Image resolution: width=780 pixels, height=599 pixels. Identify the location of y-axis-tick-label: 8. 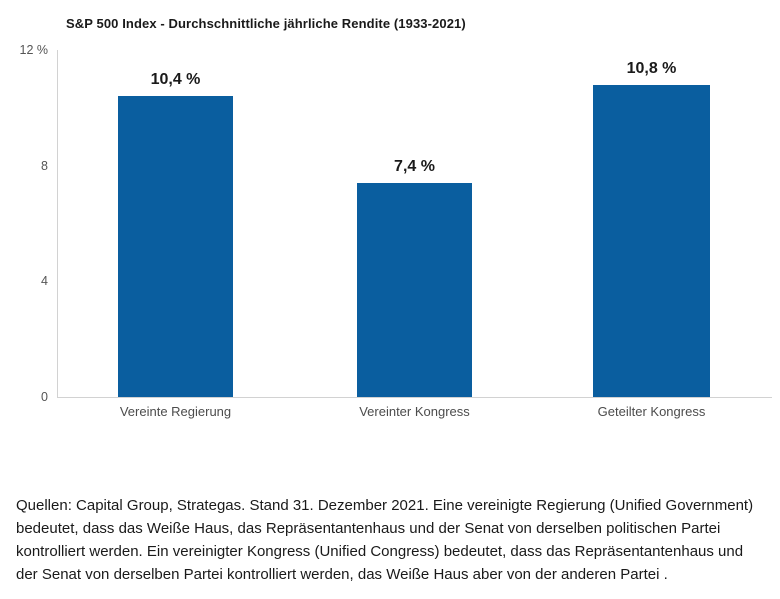
(44, 165).